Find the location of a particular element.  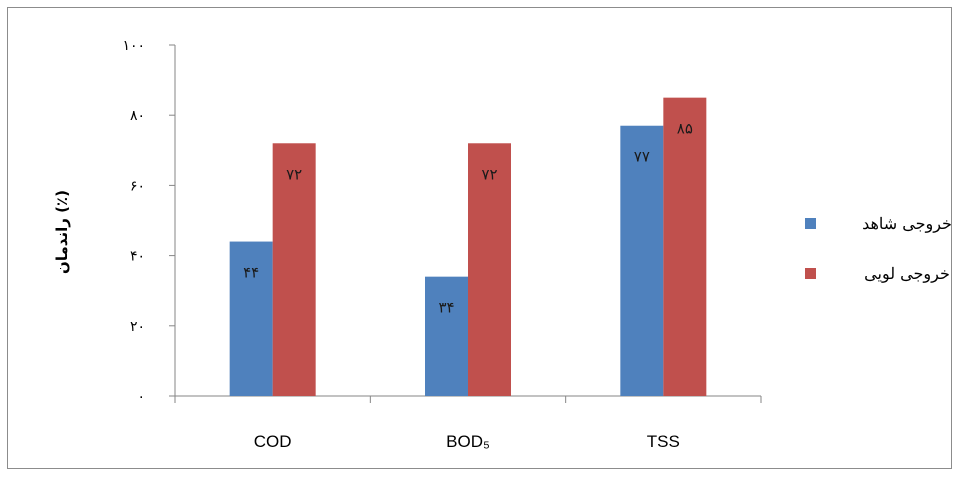

y-axis-label: راندمان (٪) is located at coordinates (62, 232).